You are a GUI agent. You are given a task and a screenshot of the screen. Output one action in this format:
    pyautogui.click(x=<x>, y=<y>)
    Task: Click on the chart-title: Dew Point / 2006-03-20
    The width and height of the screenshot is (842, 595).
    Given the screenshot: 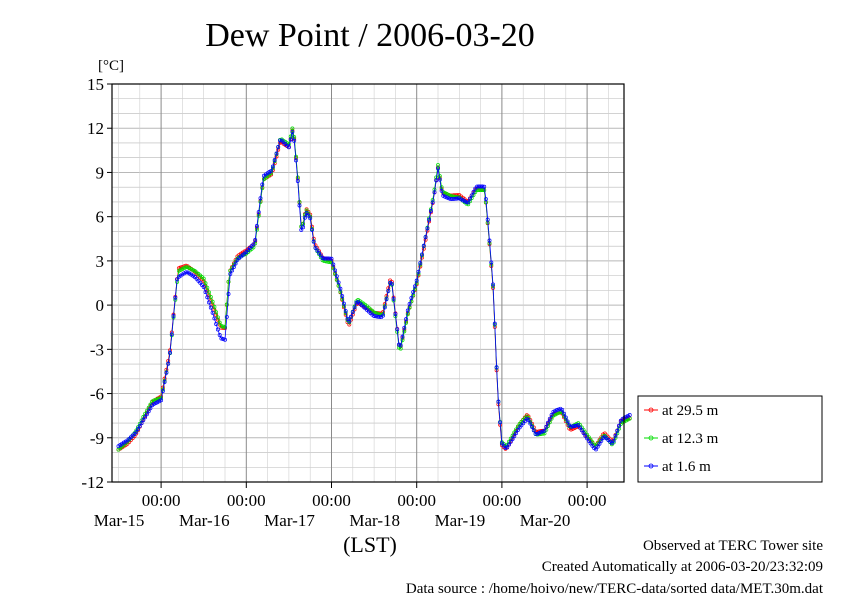 What is the action you would take?
    pyautogui.click(x=370, y=35)
    